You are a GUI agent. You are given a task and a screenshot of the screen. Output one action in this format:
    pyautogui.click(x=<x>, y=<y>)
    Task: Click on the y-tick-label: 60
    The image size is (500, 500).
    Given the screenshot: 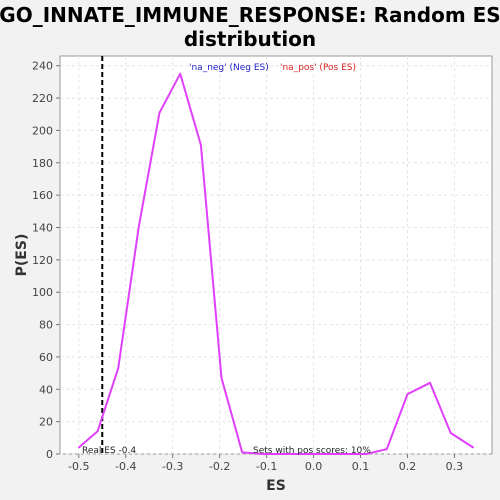 What is the action you would take?
    pyautogui.click(x=46, y=357)
    